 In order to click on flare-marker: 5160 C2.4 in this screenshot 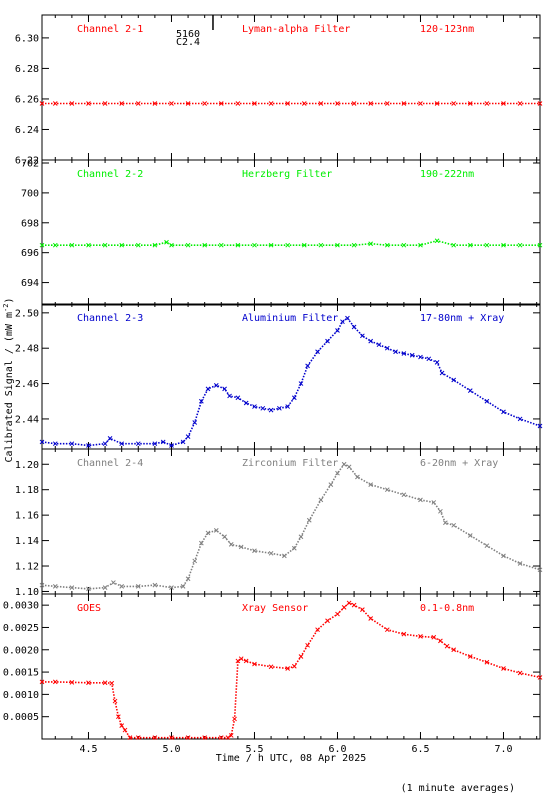, I will do `click(195, 31)`.